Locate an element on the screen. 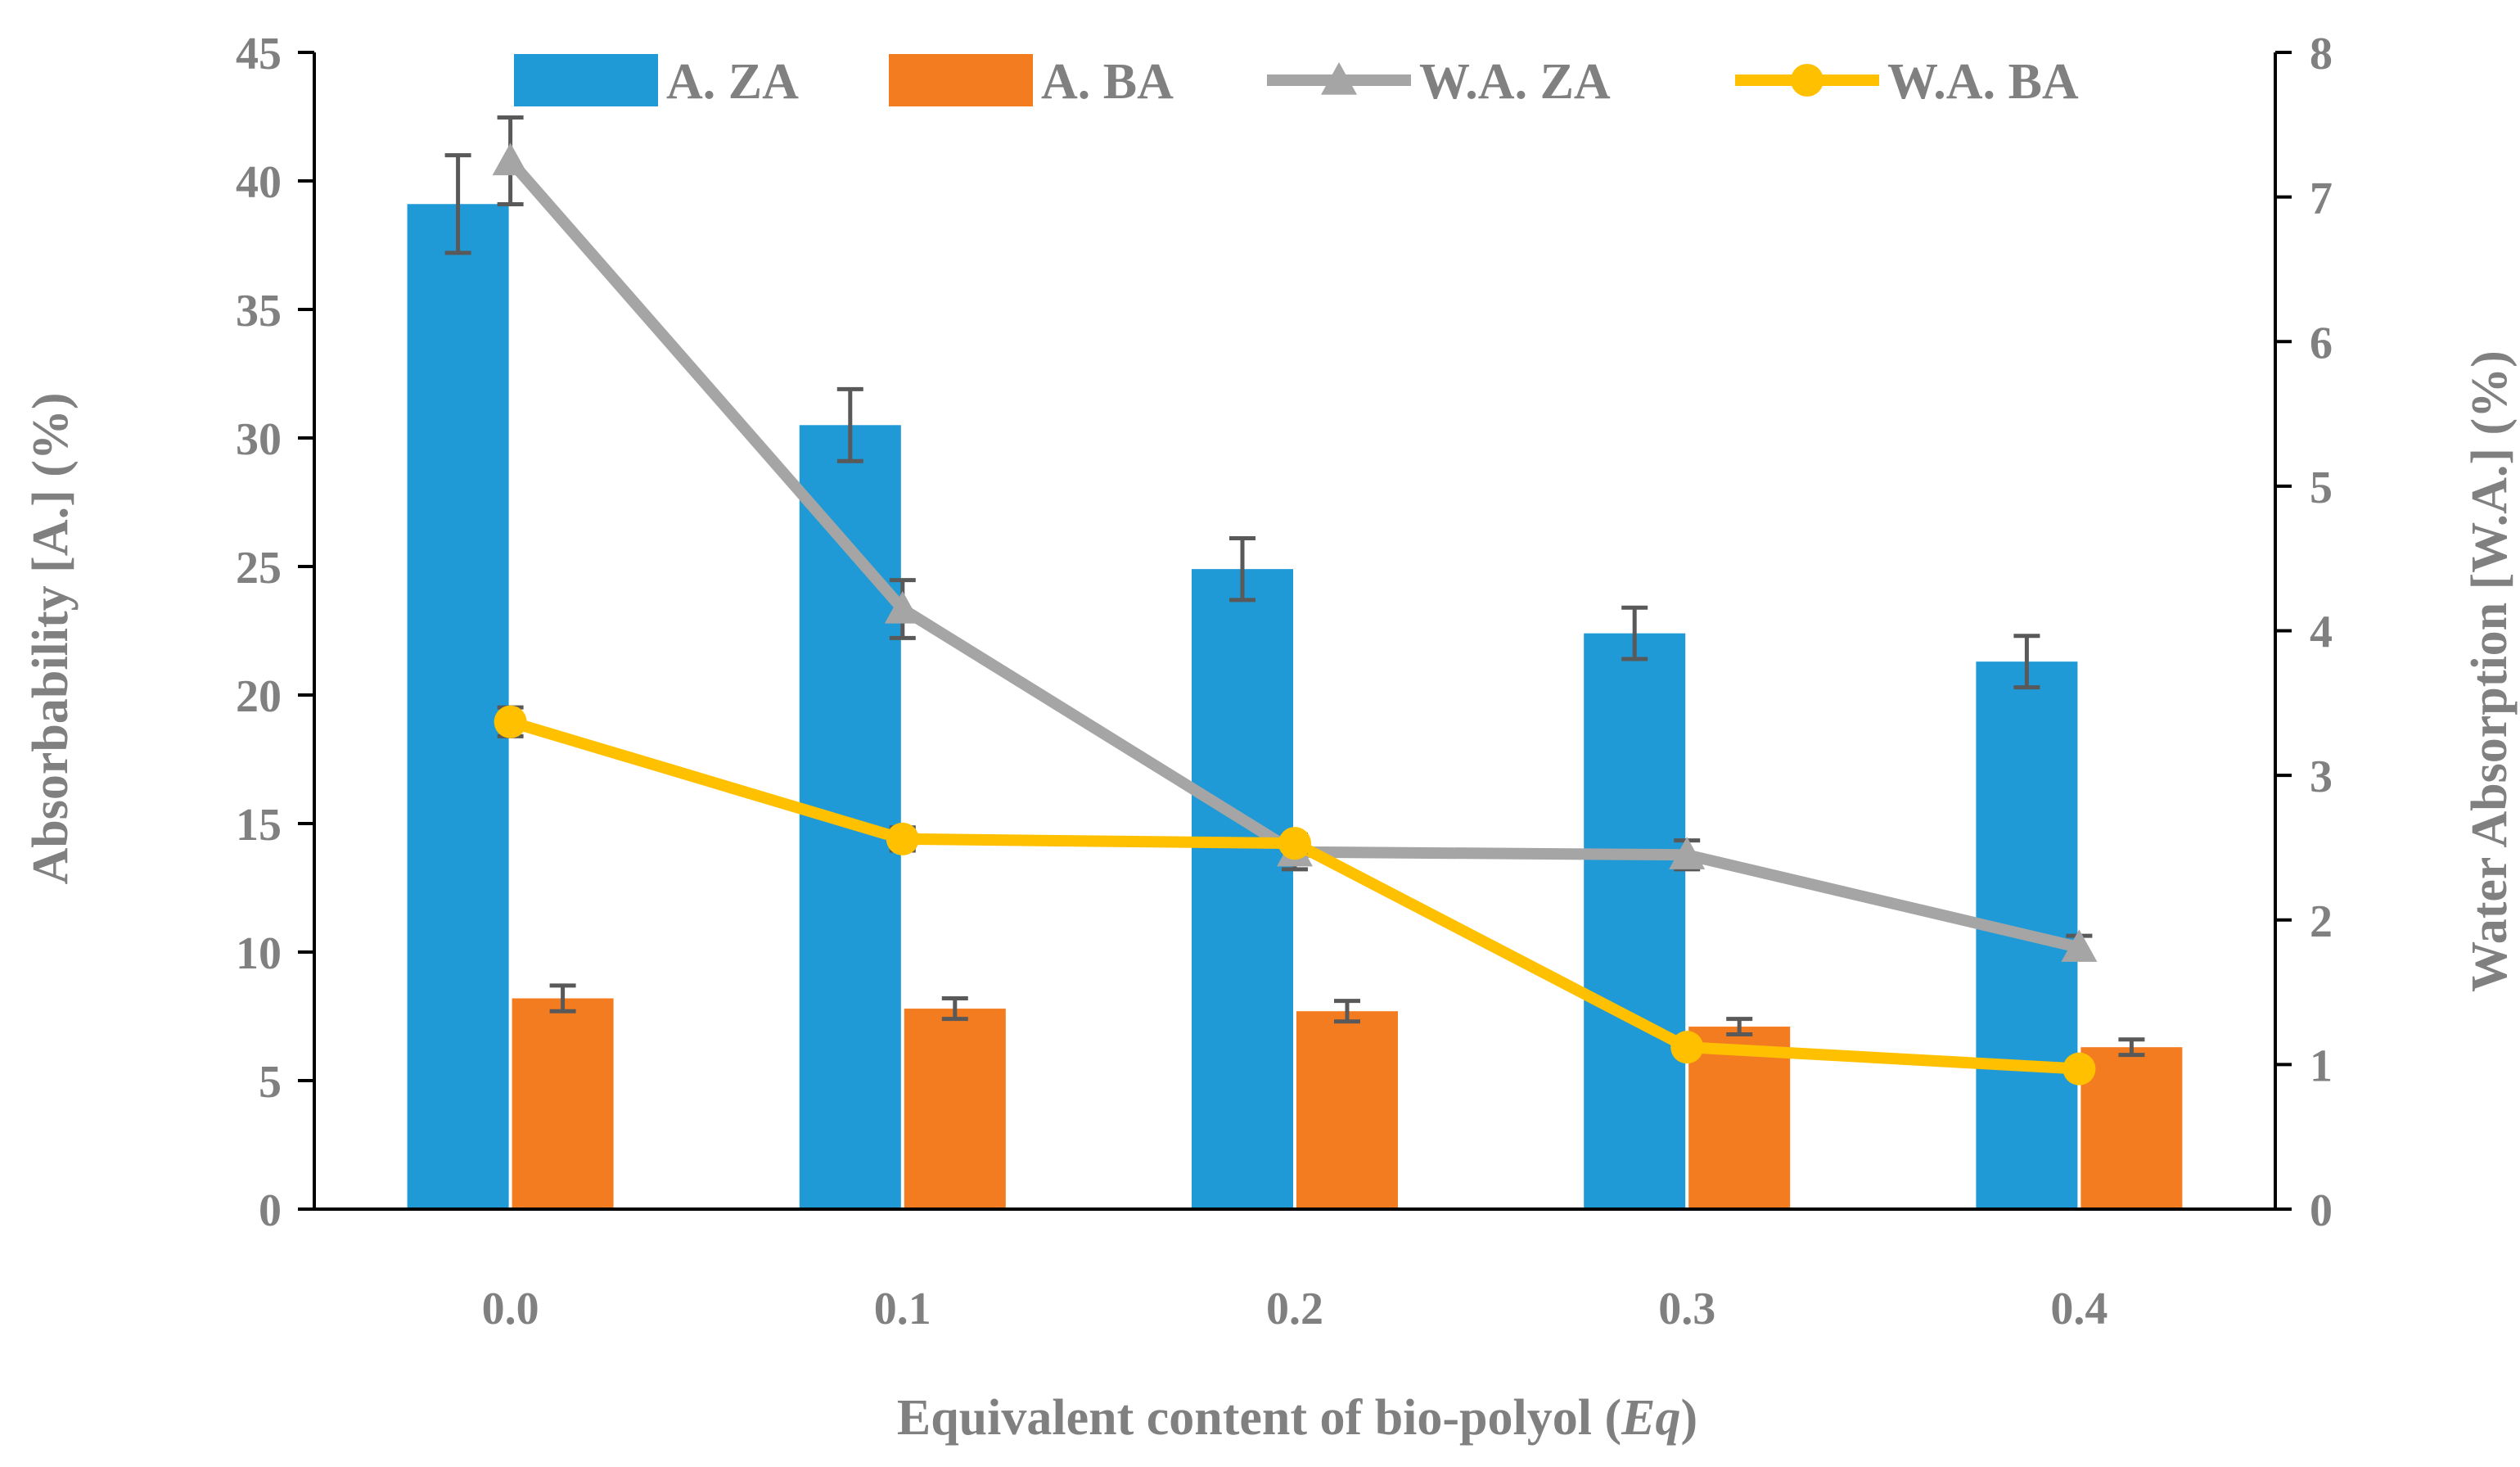 This screenshot has width=2520, height=1467. y2-tick-label-3: 3 is located at coordinates (2321, 777).